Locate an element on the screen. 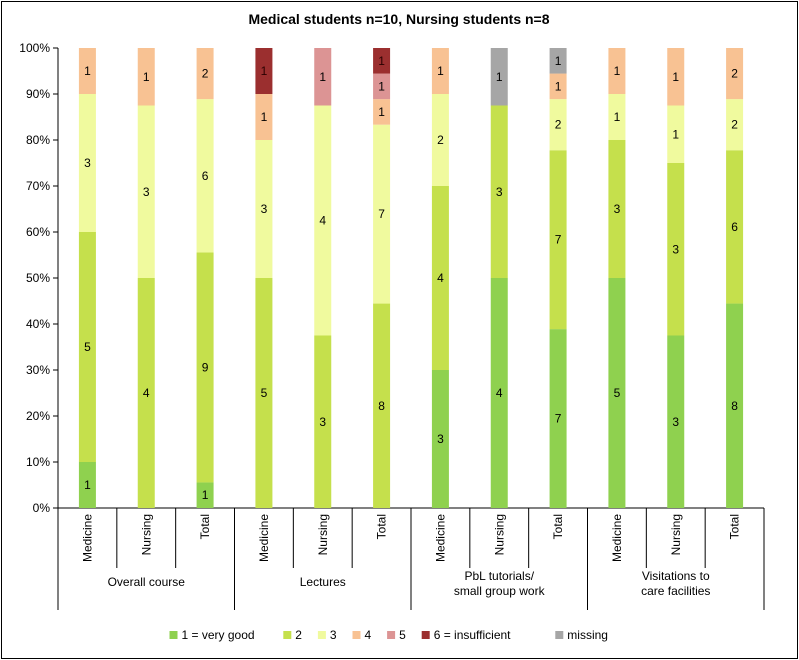 This screenshot has width=799, height=660. legend-label: 2 is located at coordinates (298, 635).